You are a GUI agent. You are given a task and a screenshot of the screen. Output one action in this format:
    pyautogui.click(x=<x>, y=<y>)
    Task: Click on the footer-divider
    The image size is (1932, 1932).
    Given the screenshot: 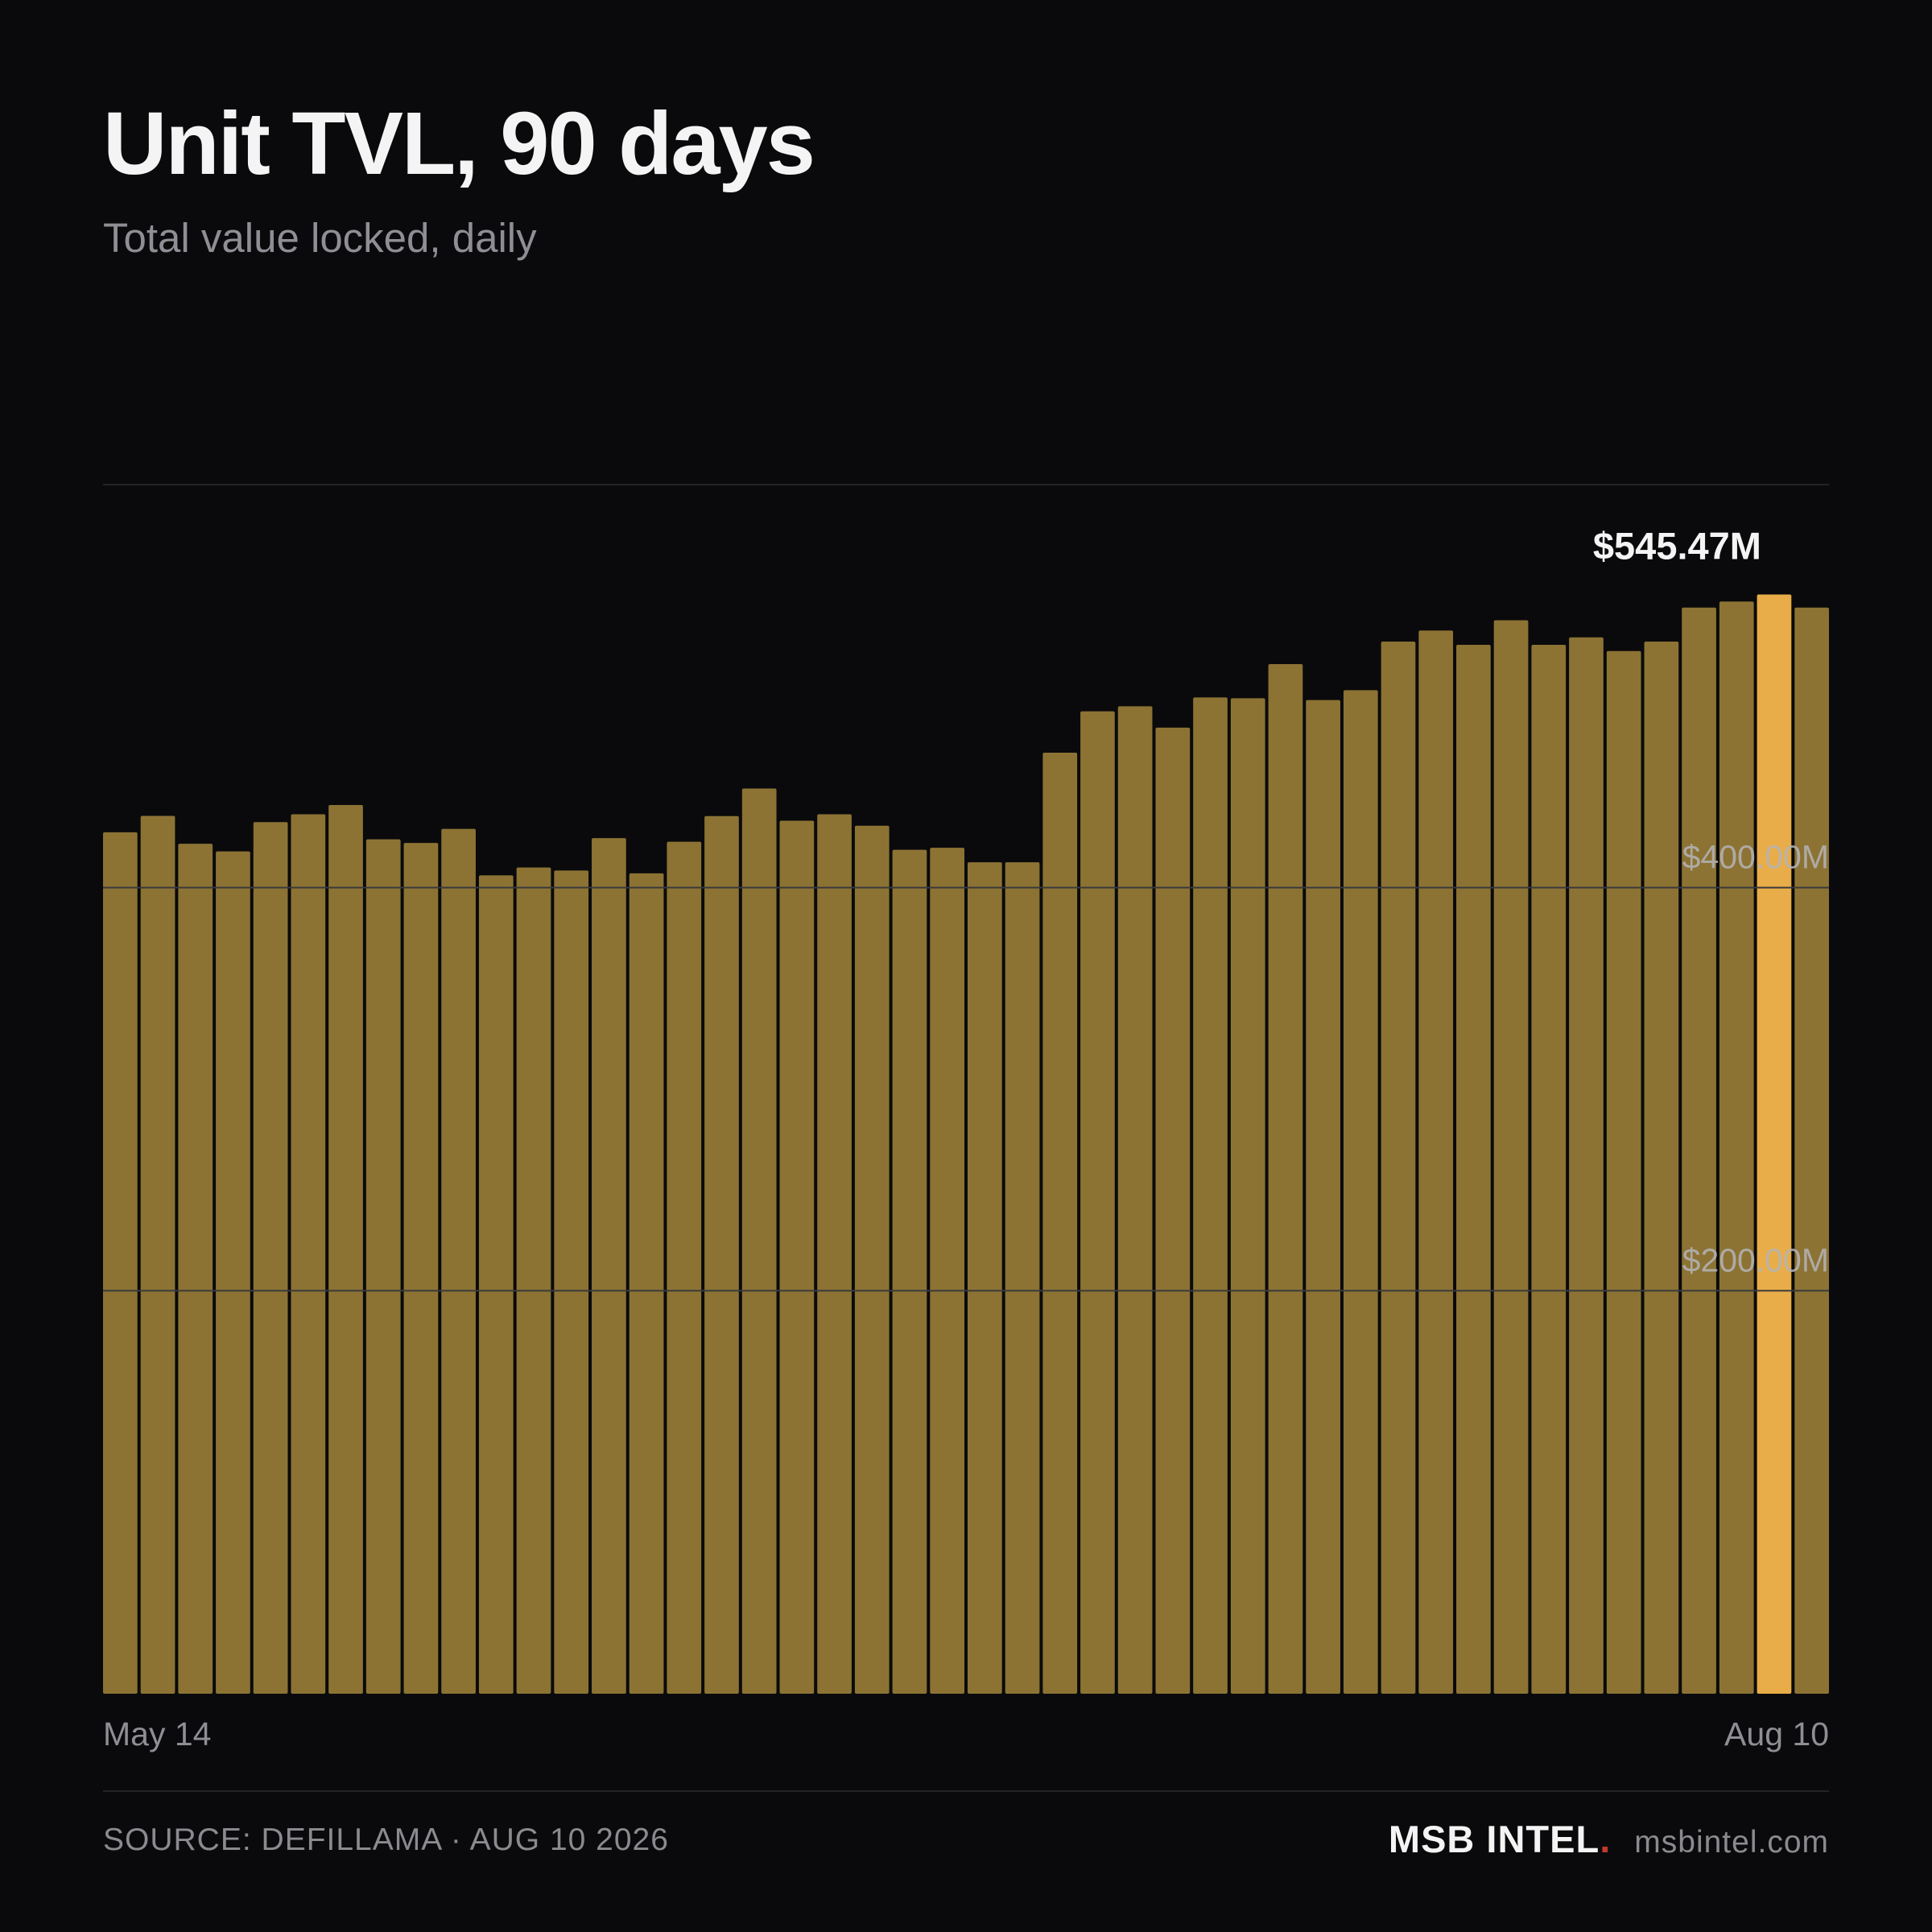 What is the action you would take?
    pyautogui.click(x=966, y=1791)
    